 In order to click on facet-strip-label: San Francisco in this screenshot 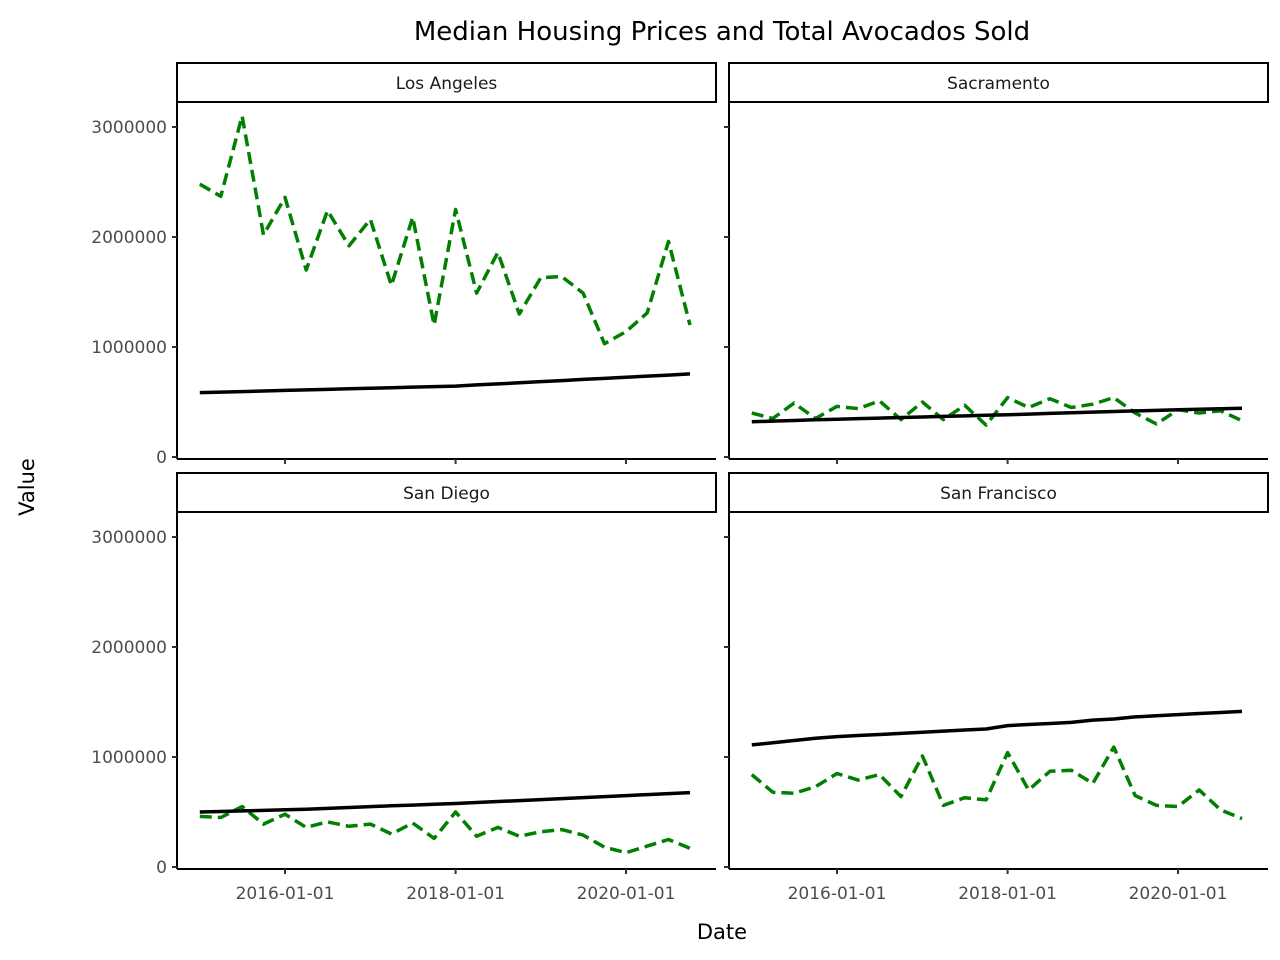, I will do `click(998, 494)`.